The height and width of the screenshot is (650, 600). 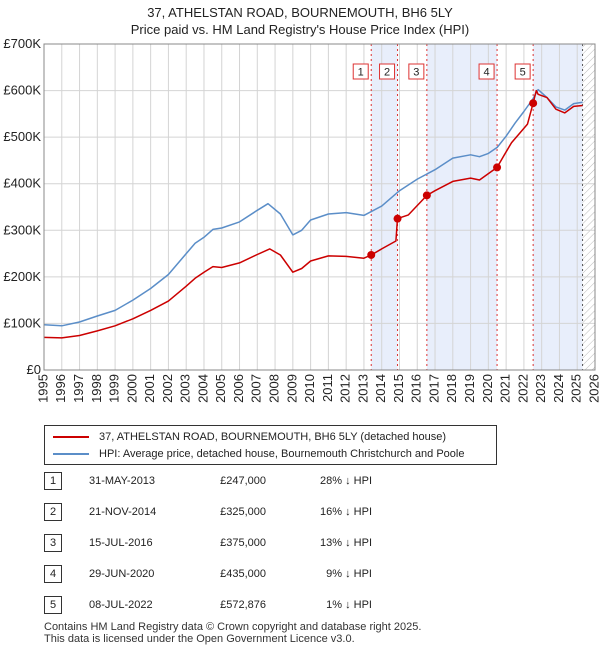 I want to click on sale-label: 2, so click(x=387, y=73).